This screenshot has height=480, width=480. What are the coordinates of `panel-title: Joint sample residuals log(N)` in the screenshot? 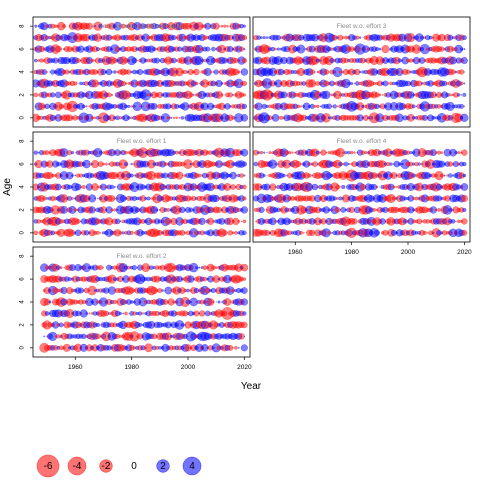 It's located at (142, 26).